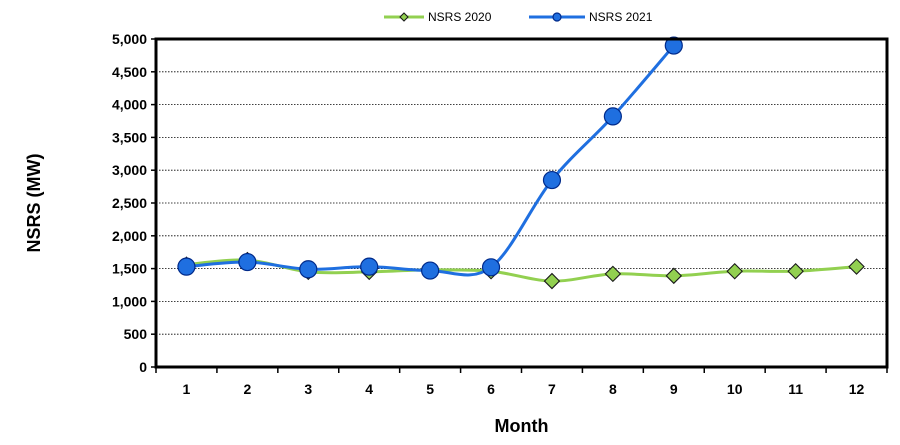 Image resolution: width=900 pixels, height=445 pixels. I want to click on x-tick-label: 12, so click(857, 389).